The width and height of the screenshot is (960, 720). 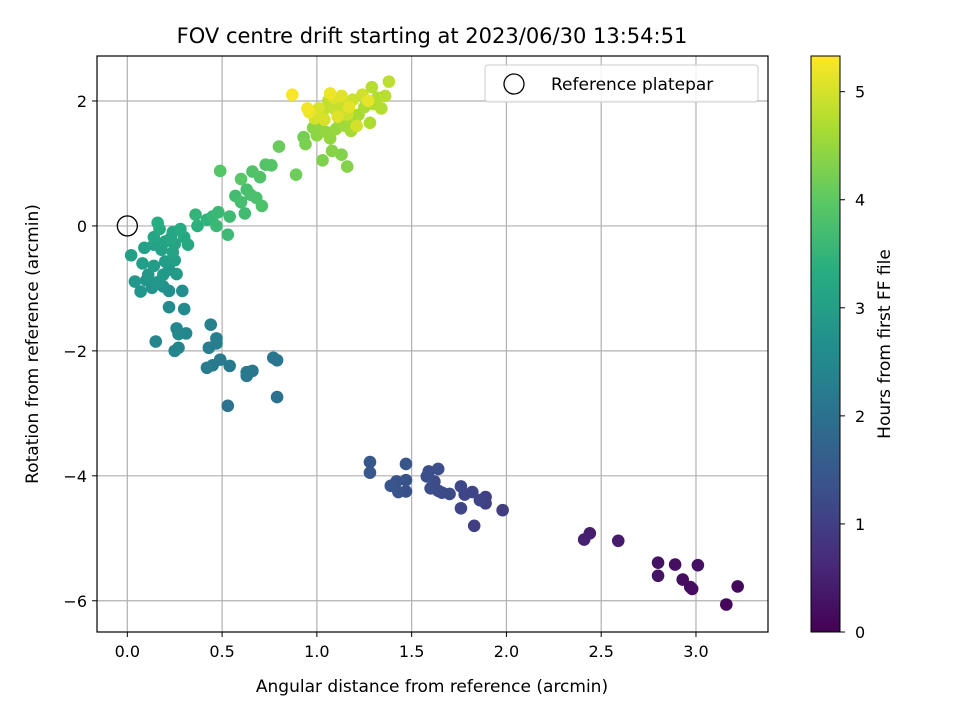 I want to click on x-tick-label: 3.0, so click(x=695, y=651).